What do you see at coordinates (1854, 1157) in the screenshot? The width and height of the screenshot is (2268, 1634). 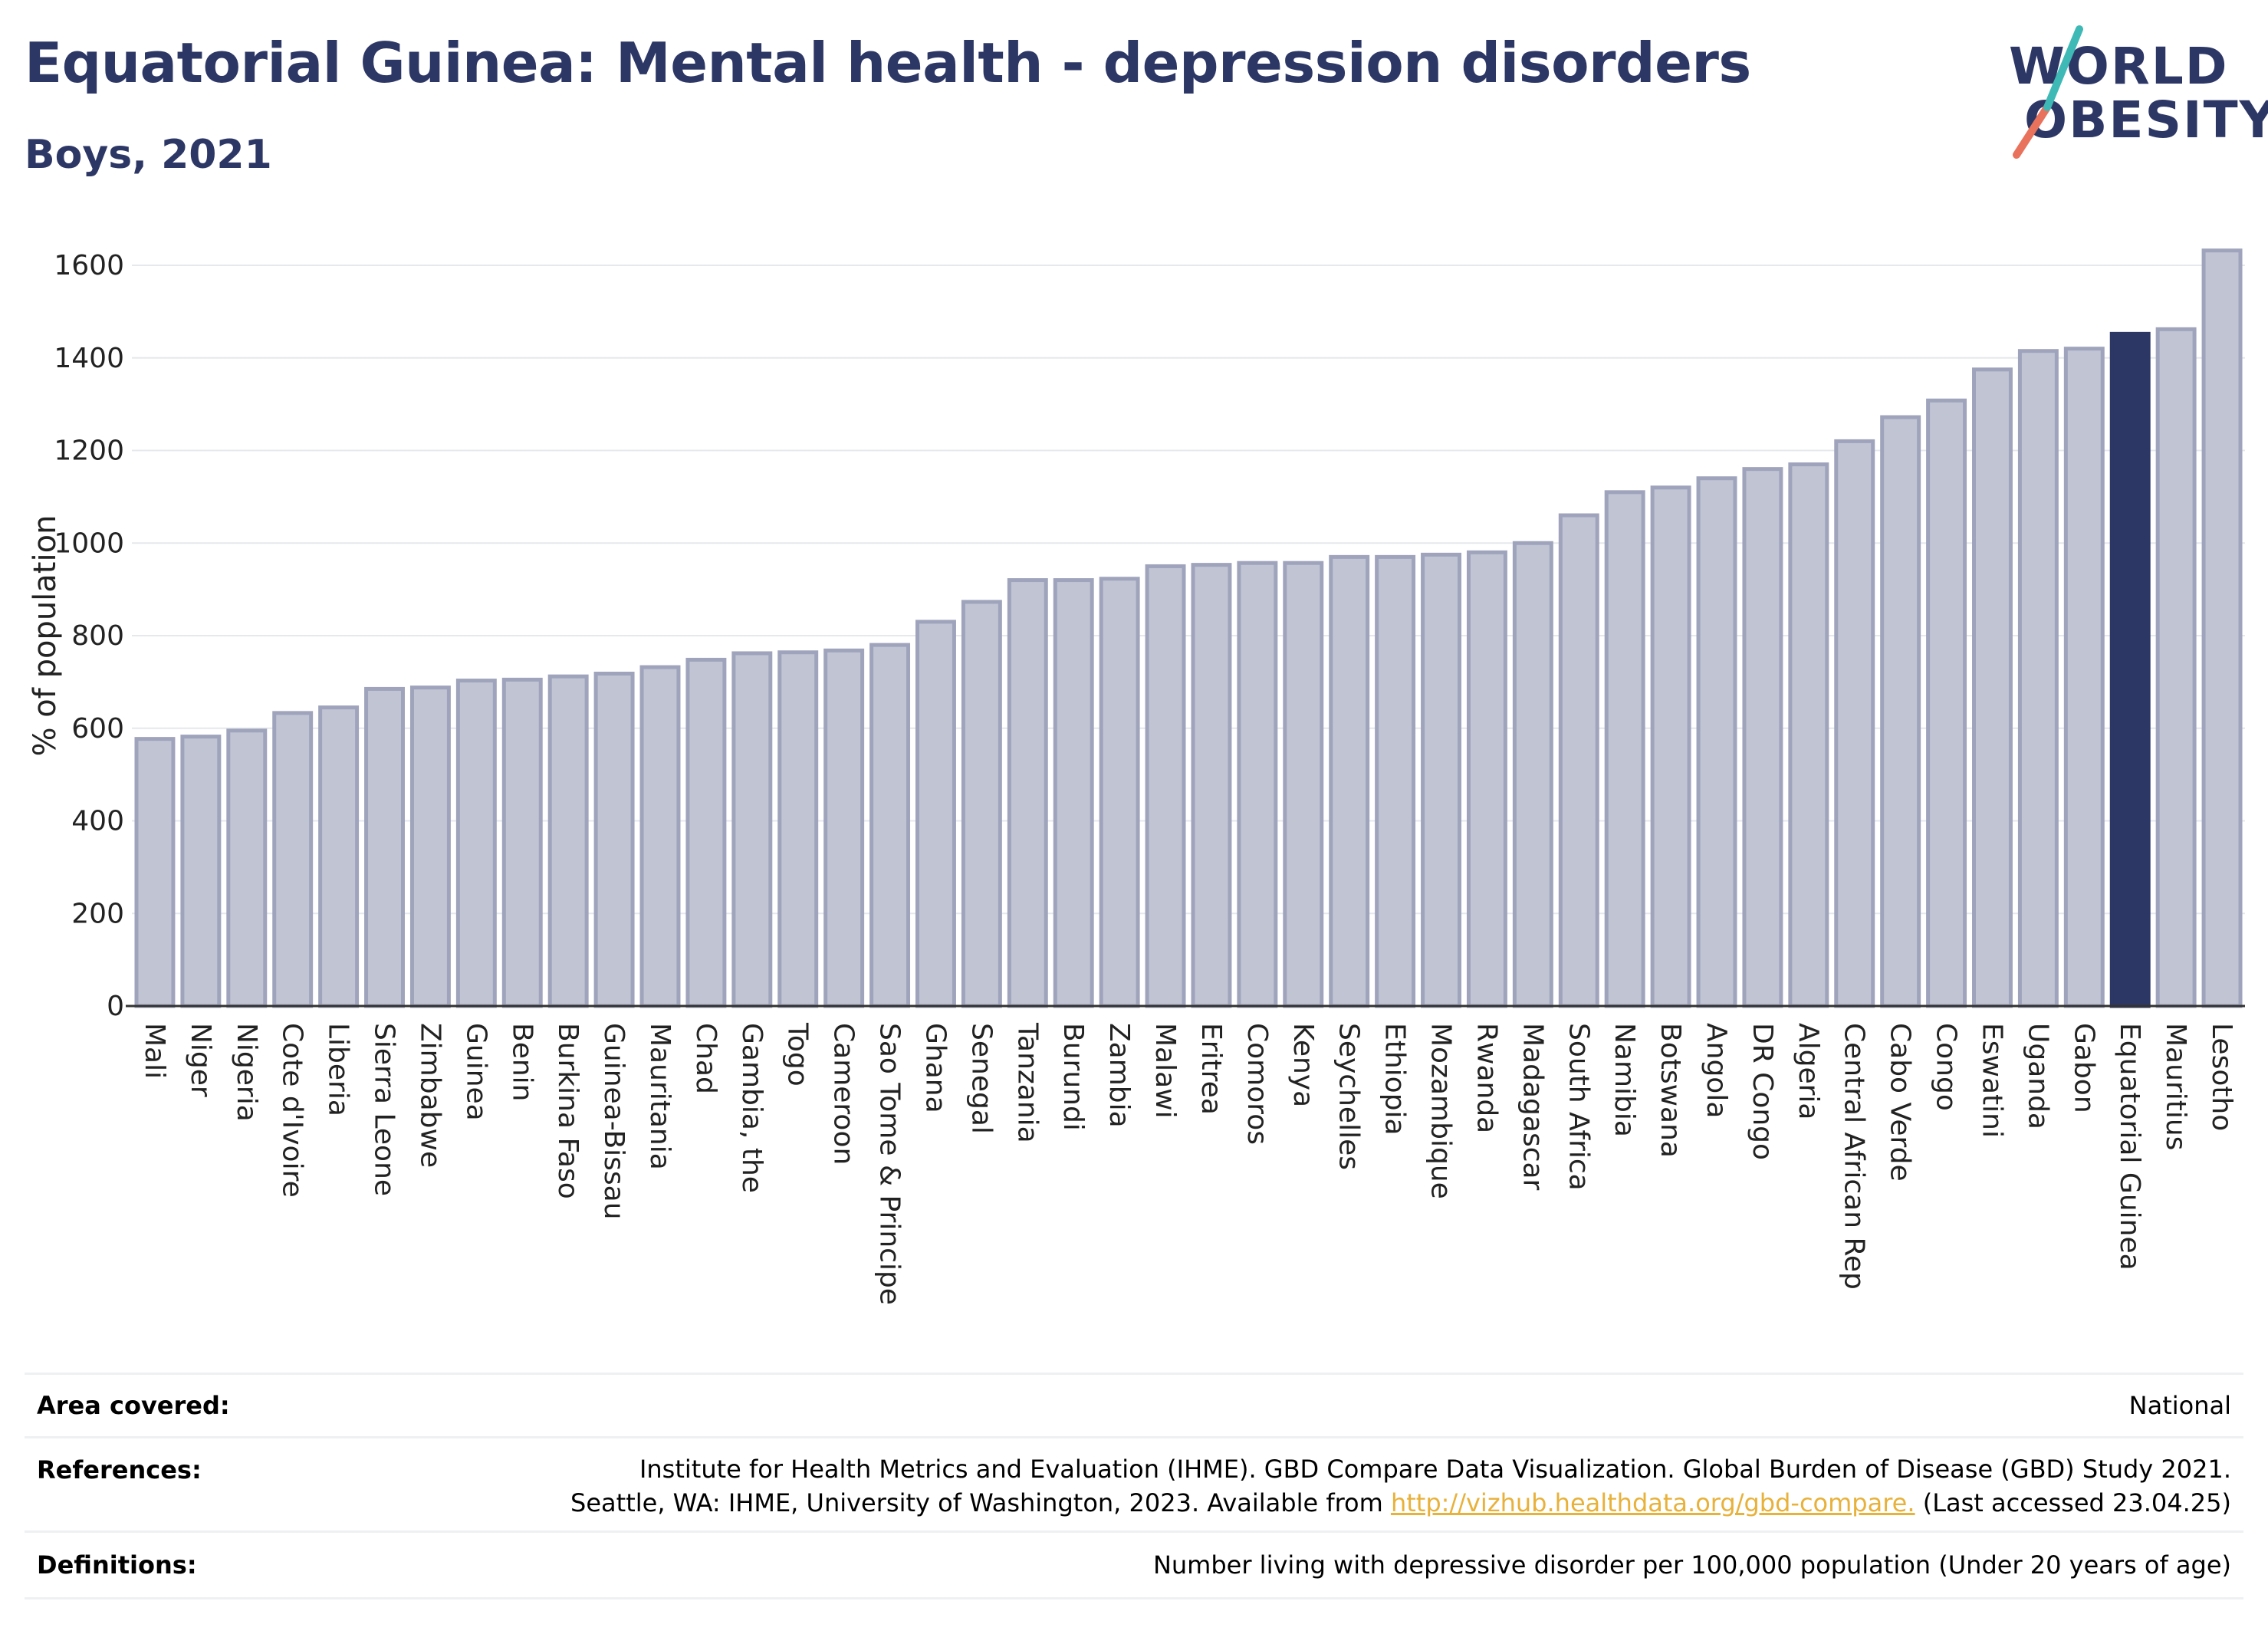 I see `x-tick-label: Central African Rep` at bounding box center [1854, 1157].